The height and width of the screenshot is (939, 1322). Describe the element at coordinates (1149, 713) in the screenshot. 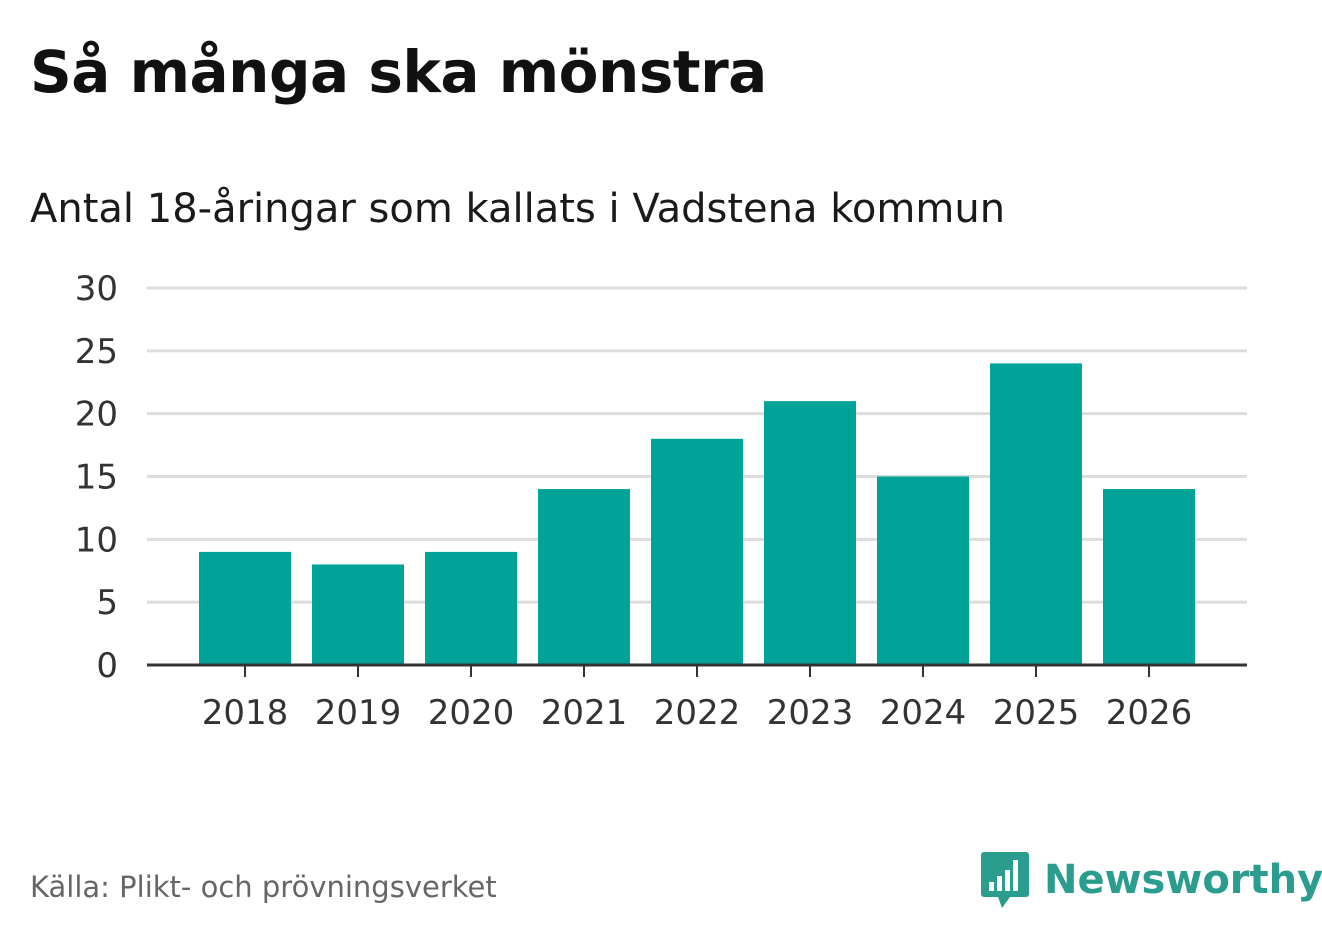

I see `x-tick-label: 2026` at that location.